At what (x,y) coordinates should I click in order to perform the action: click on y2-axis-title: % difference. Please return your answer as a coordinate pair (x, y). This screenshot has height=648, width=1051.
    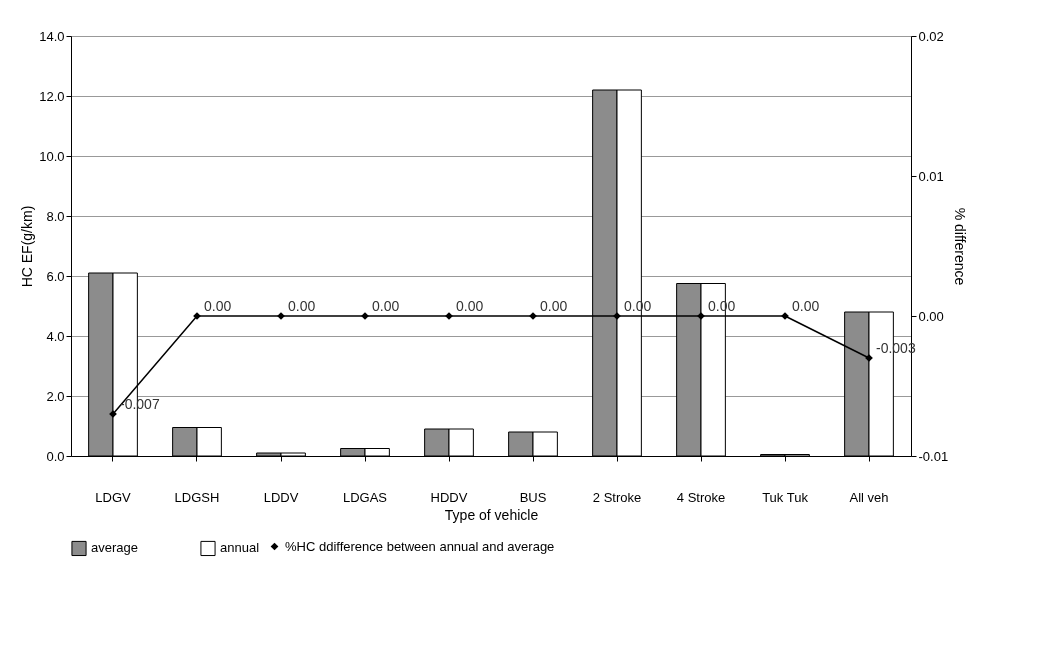
    Looking at the image, I should click on (960, 246).